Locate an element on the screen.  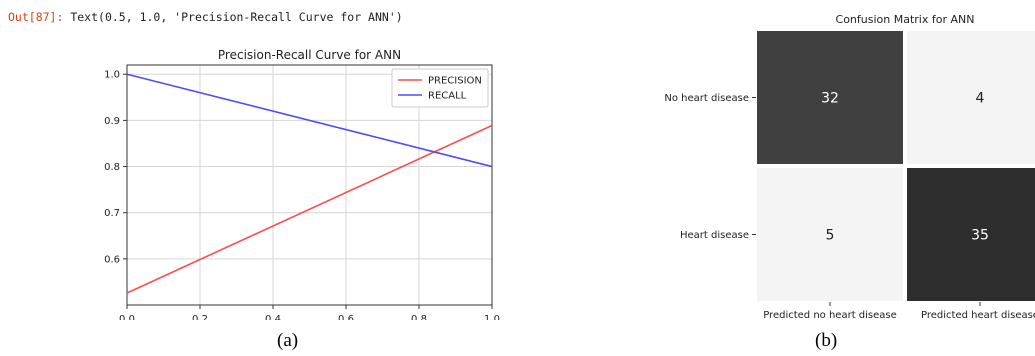
series-line-recall is located at coordinates (309, 120).